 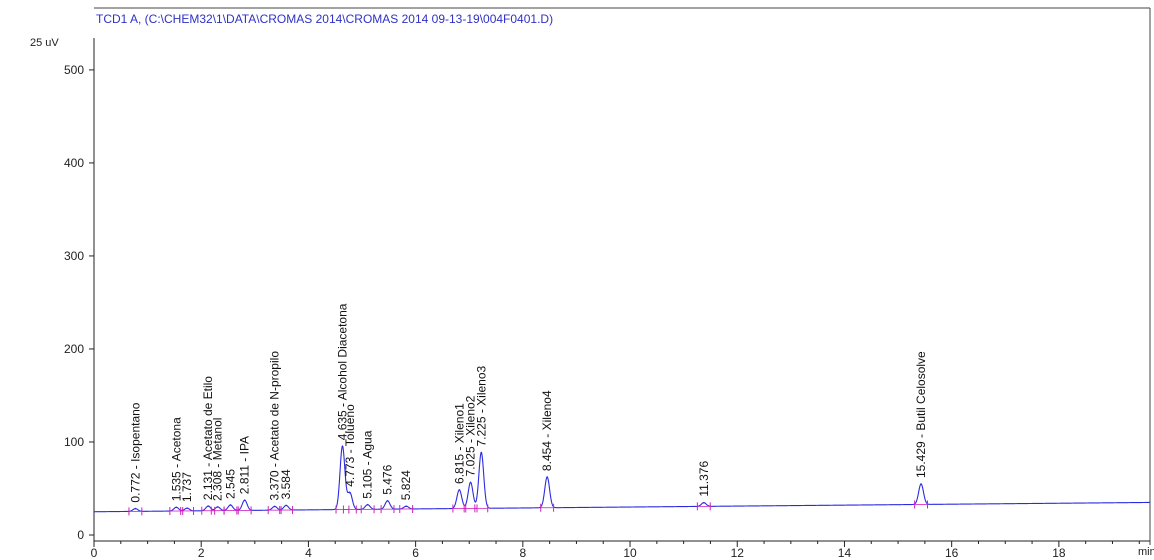 What do you see at coordinates (630, 553) in the screenshot?
I see `x-tick-label: 10` at bounding box center [630, 553].